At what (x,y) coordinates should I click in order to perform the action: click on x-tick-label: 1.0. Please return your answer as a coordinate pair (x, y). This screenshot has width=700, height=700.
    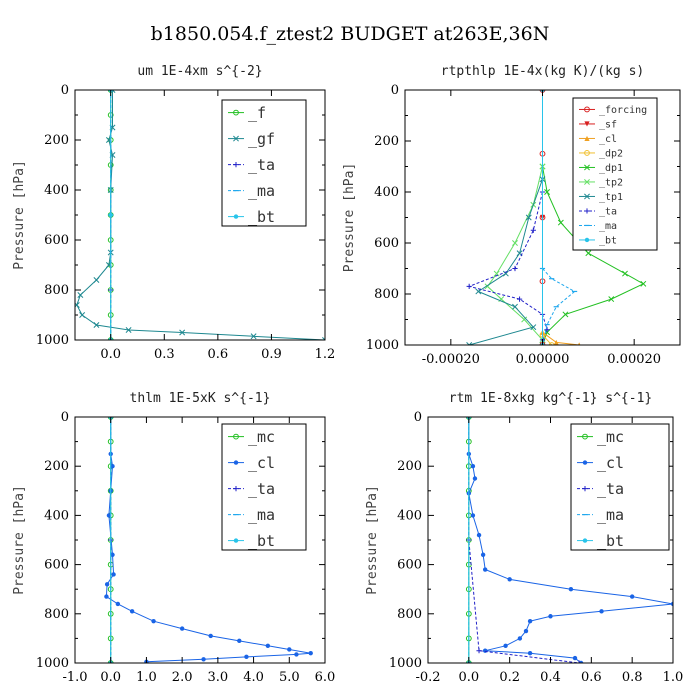
    Looking at the image, I should click on (146, 677).